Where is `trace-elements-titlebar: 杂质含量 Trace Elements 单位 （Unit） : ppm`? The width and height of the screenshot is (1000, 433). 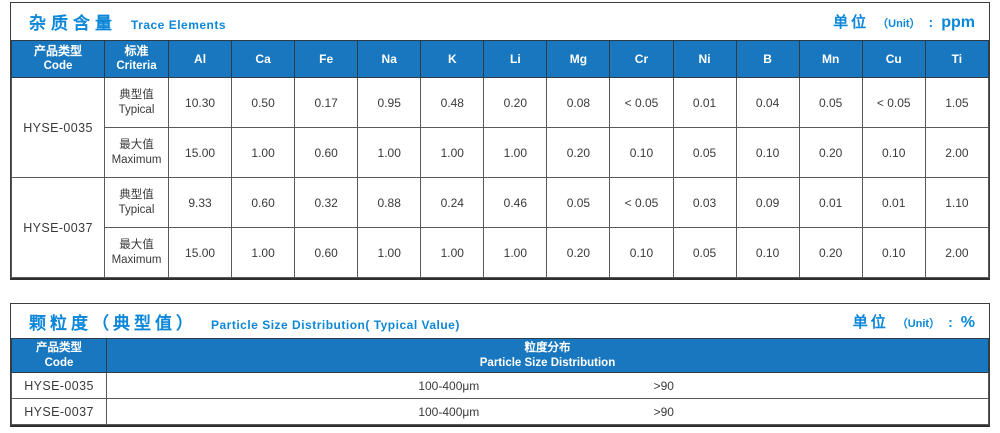 trace-elements-titlebar: 杂质含量 Trace Elements 单位 （Unit） : ppm is located at coordinates (500, 21).